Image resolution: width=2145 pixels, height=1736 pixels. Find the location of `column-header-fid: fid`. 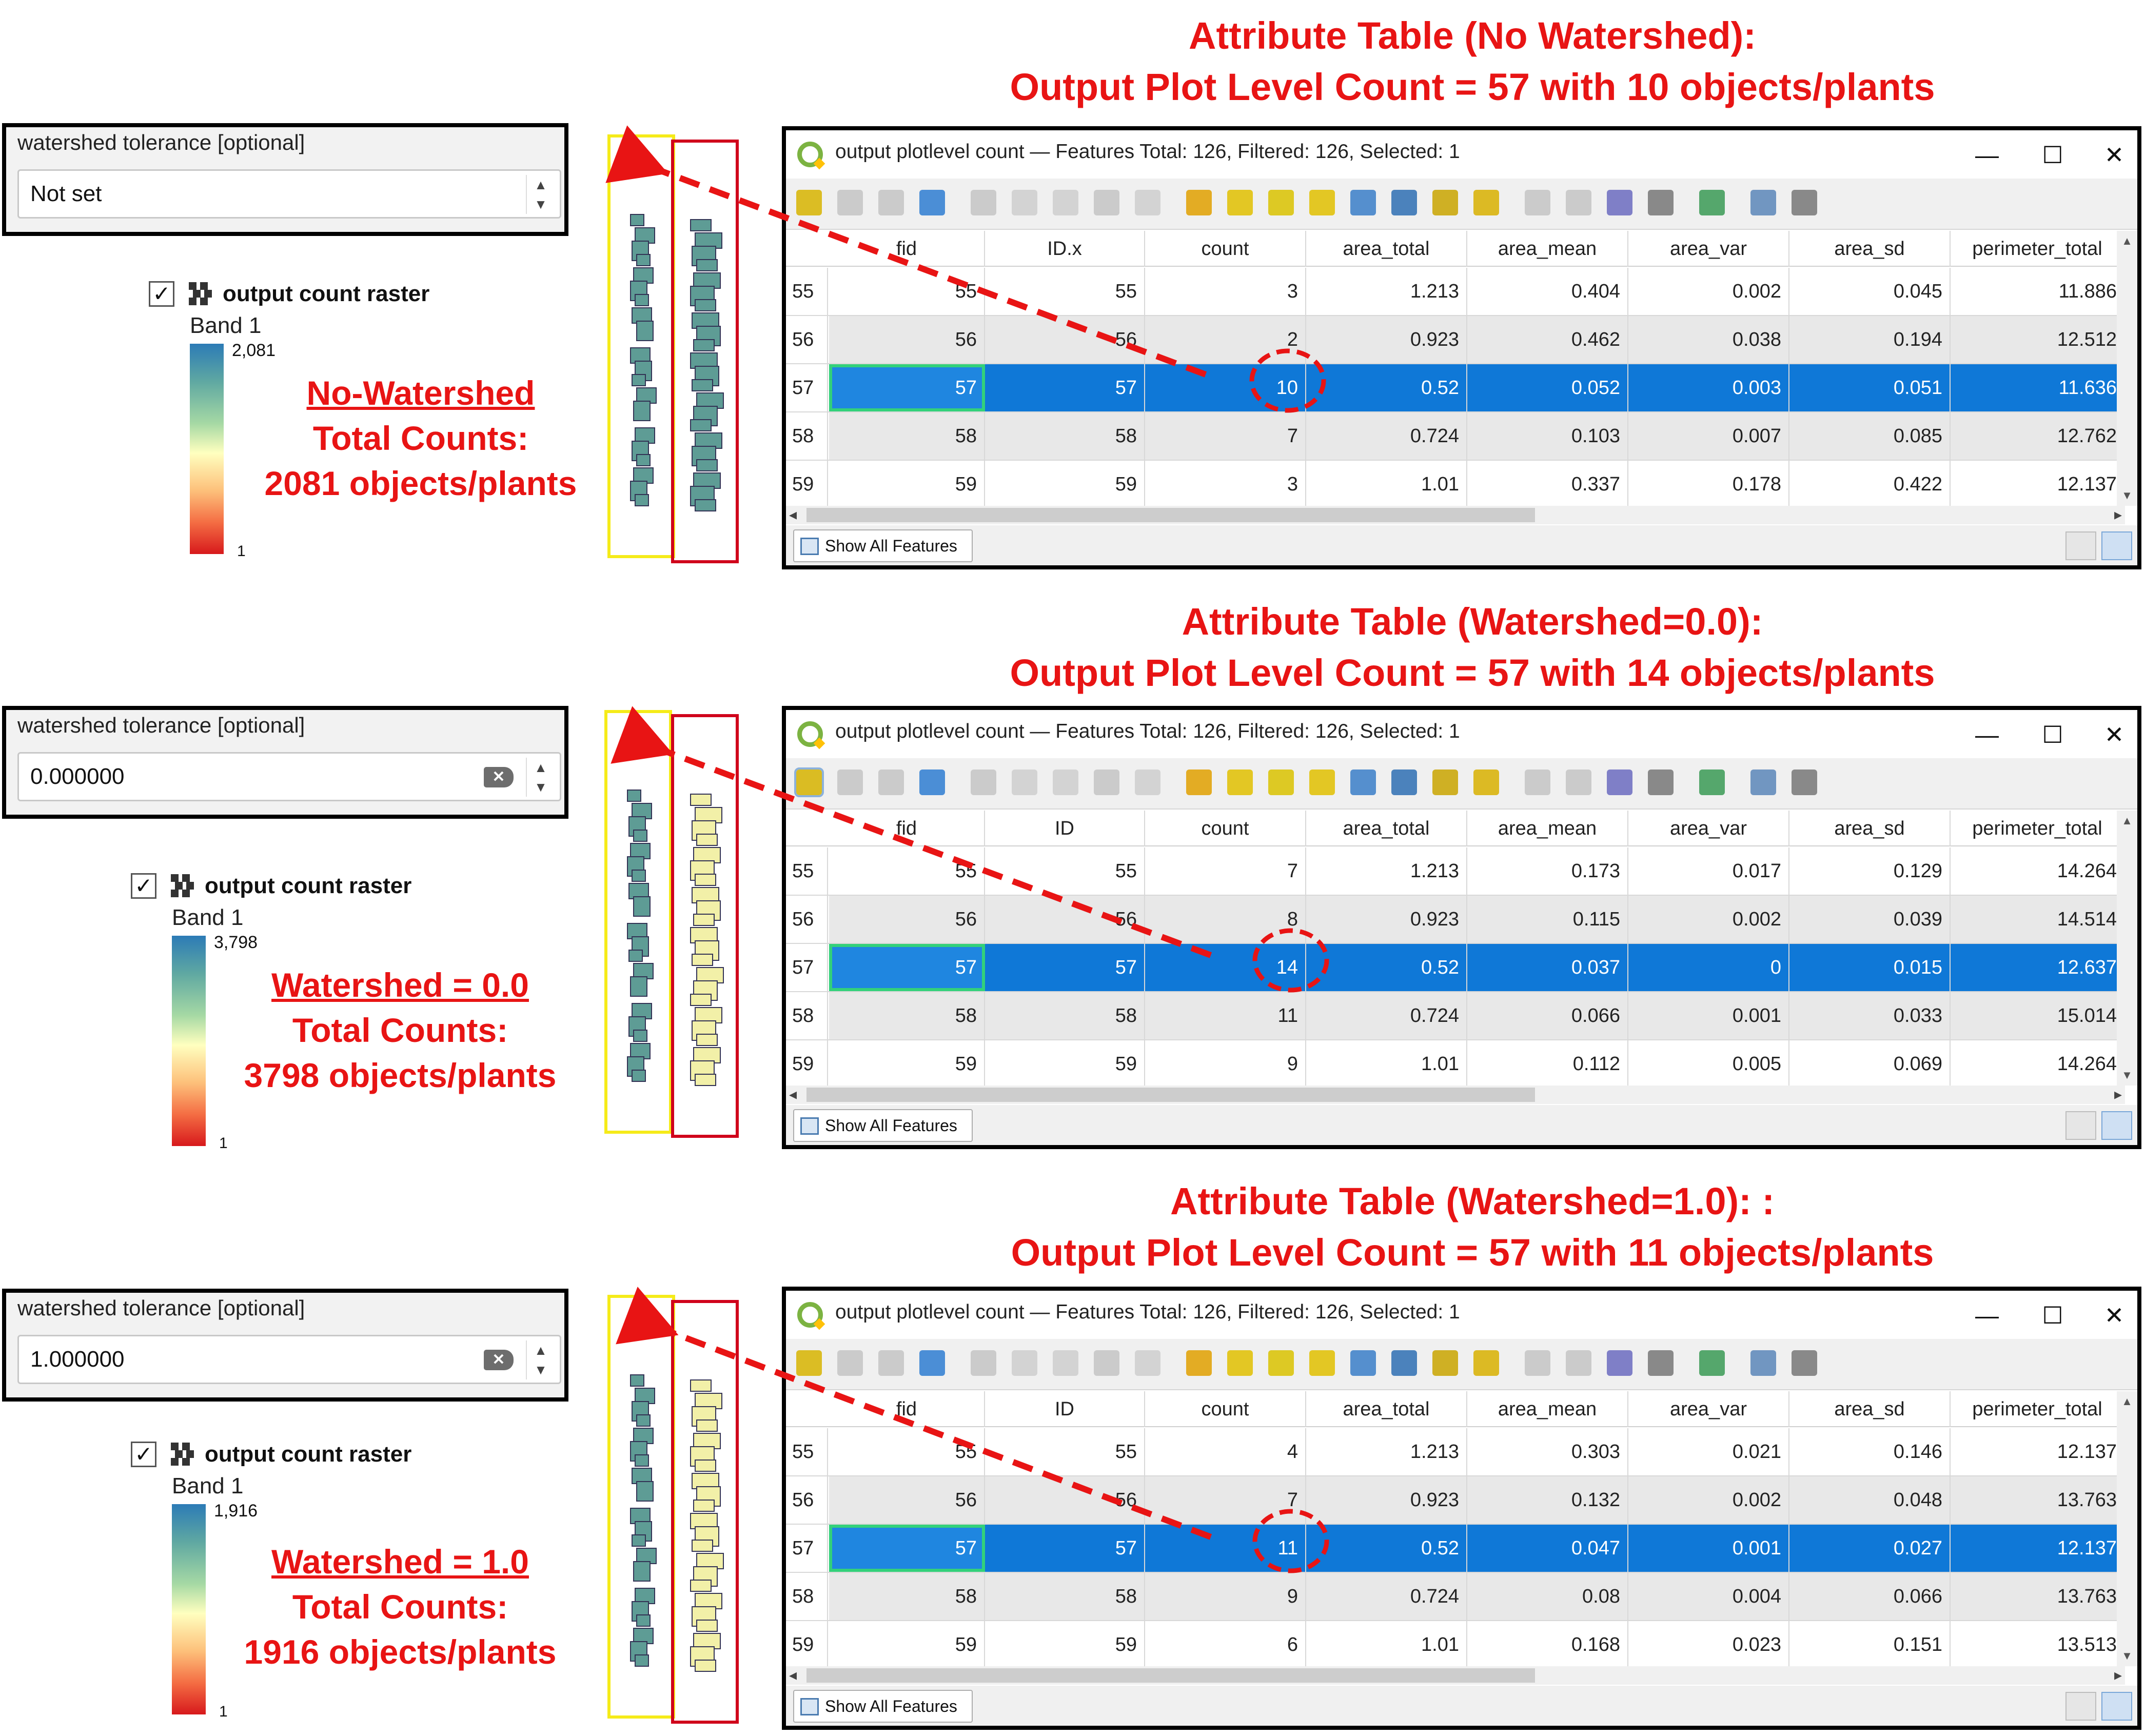

column-header-fid: fid is located at coordinates (907, 249).